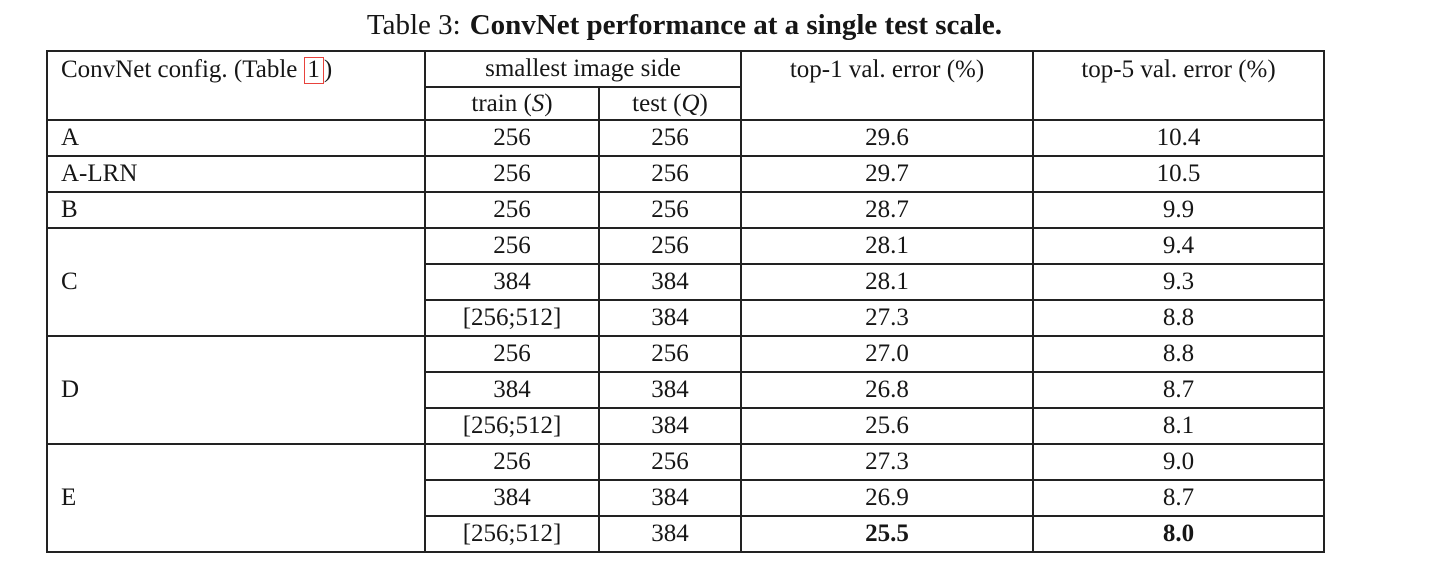 The width and height of the screenshot is (1440, 568). I want to click on config-cell: B, so click(236, 210).